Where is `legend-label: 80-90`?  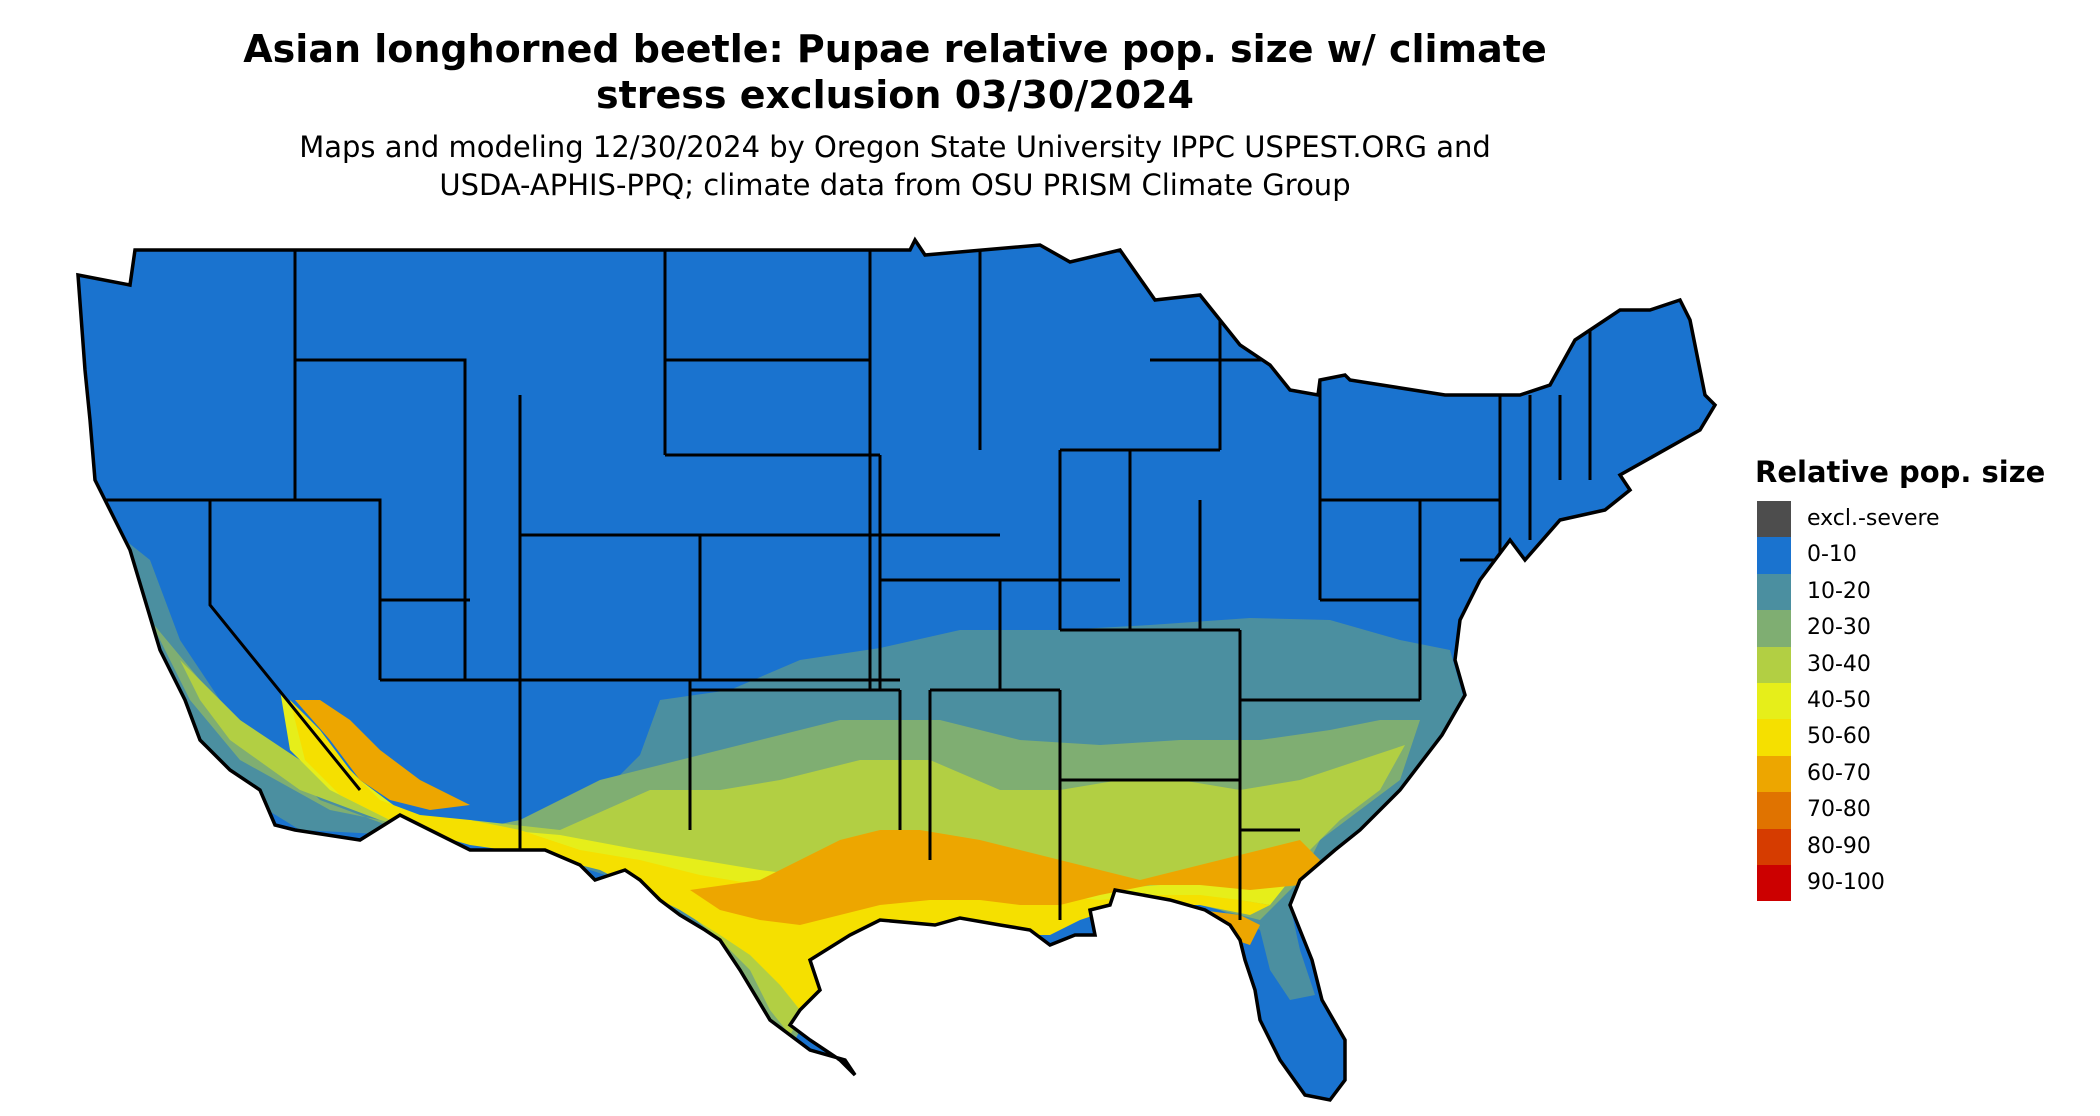
legend-label: 80-90 is located at coordinates (1839, 846).